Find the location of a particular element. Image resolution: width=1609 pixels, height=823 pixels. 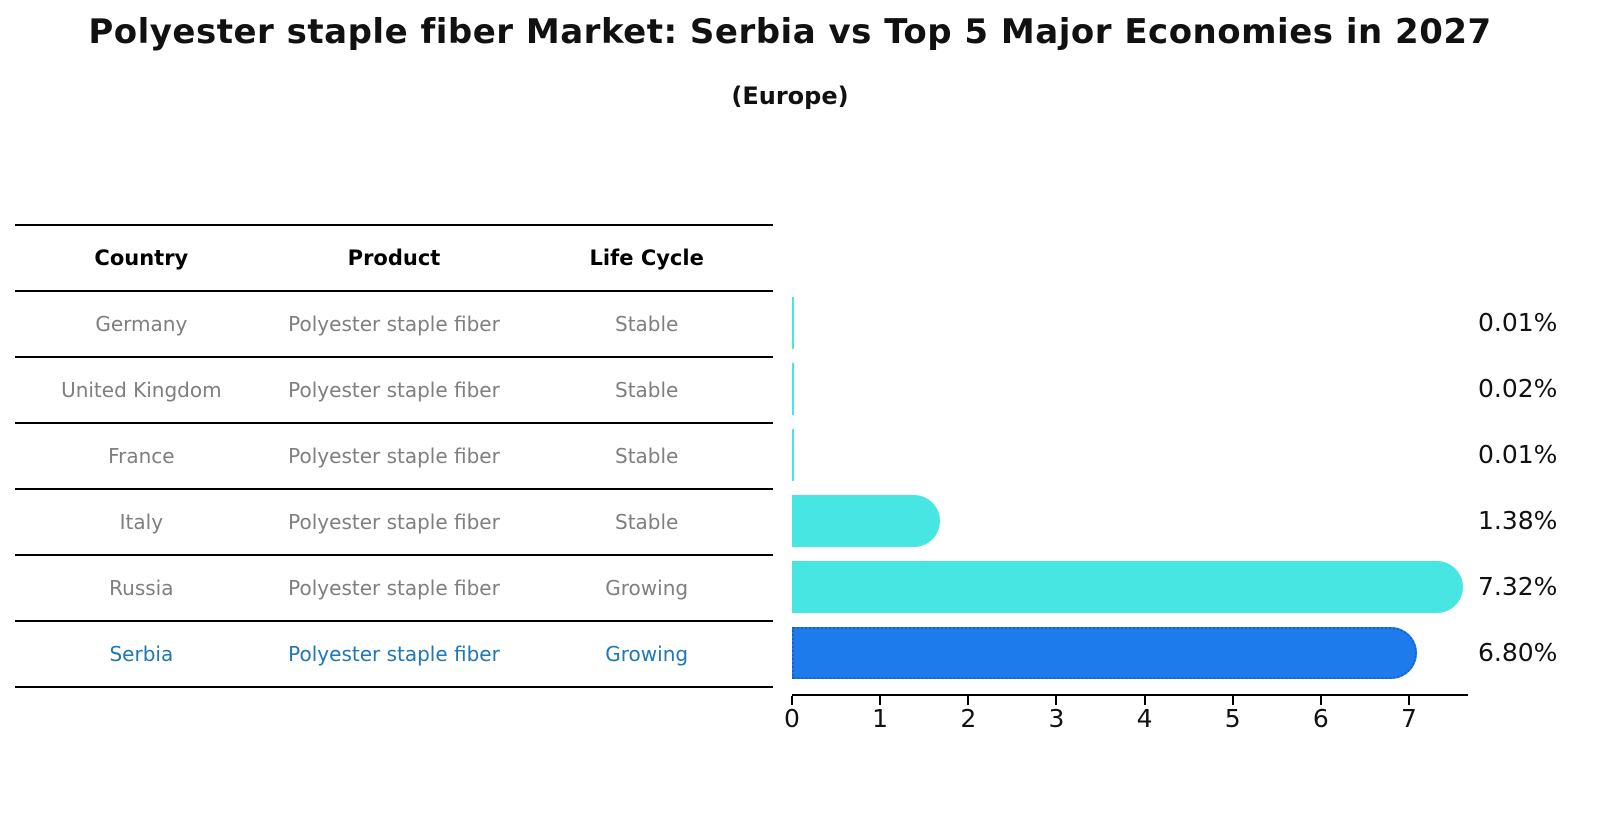

table-row: Russia Polyester staple fiber Growing is located at coordinates (394, 589).